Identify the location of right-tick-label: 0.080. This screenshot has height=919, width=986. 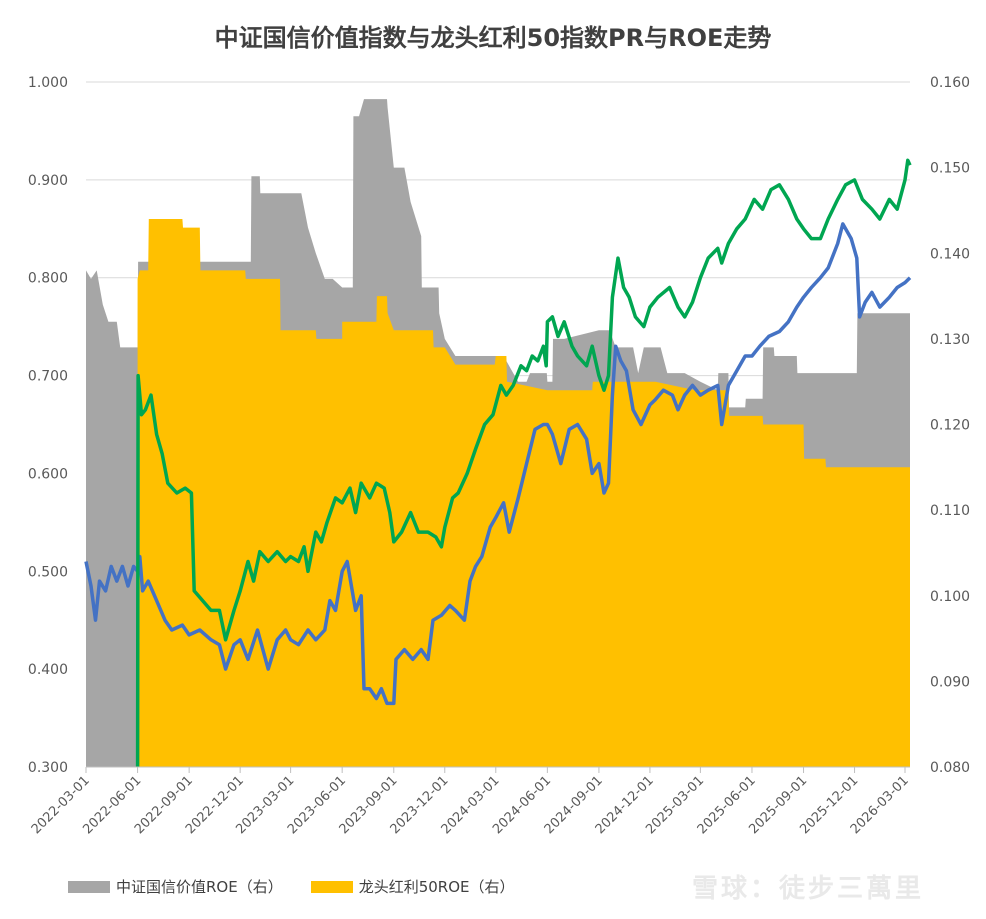
(950, 768).